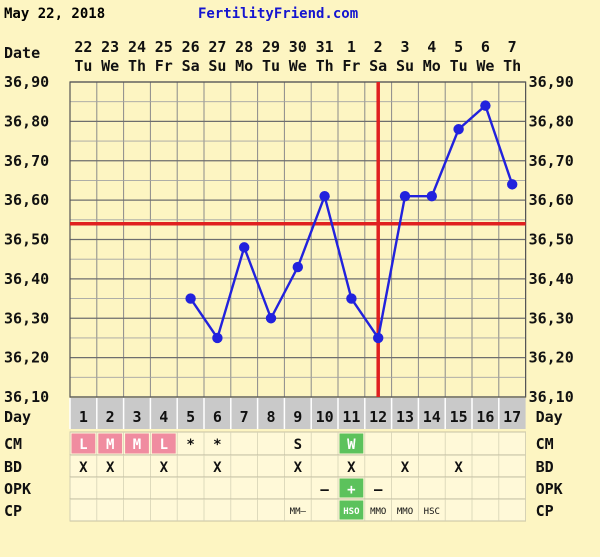 The height and width of the screenshot is (557, 600). What do you see at coordinates (551, 279) in the screenshot?
I see `y-tick-right: 36,40` at bounding box center [551, 279].